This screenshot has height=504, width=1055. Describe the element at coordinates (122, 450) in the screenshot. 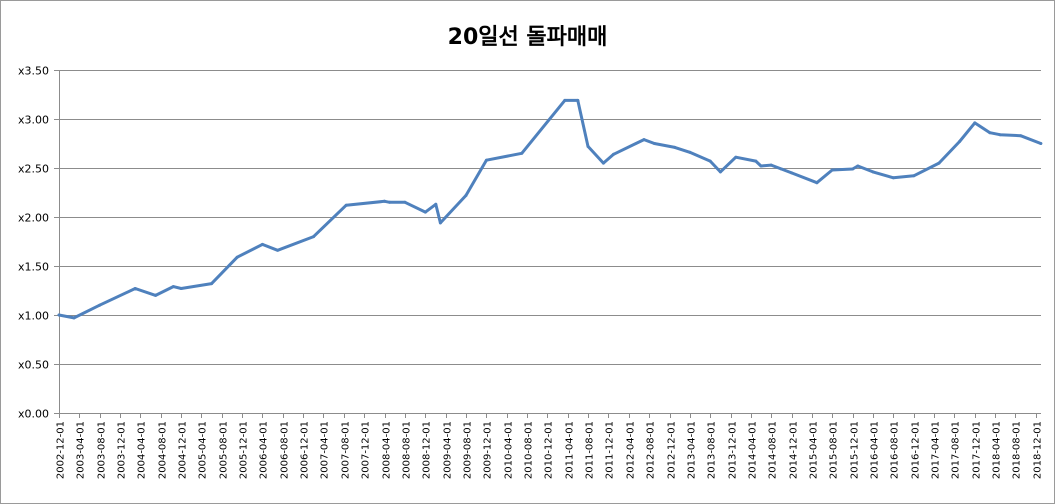

I see `x-tick-label: 2003-12-01` at that location.